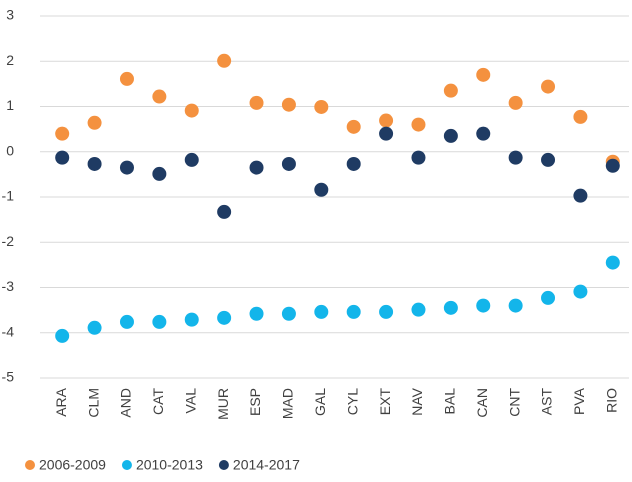 This screenshot has width=632, height=482. I want to click on y-tick-label: -5, so click(8, 377).